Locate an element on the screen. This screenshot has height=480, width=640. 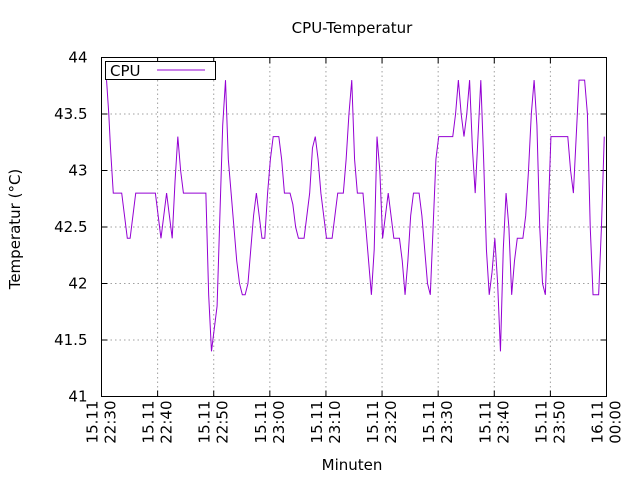
x-tick-label: 15.11 23:10 is located at coordinates (326, 422).